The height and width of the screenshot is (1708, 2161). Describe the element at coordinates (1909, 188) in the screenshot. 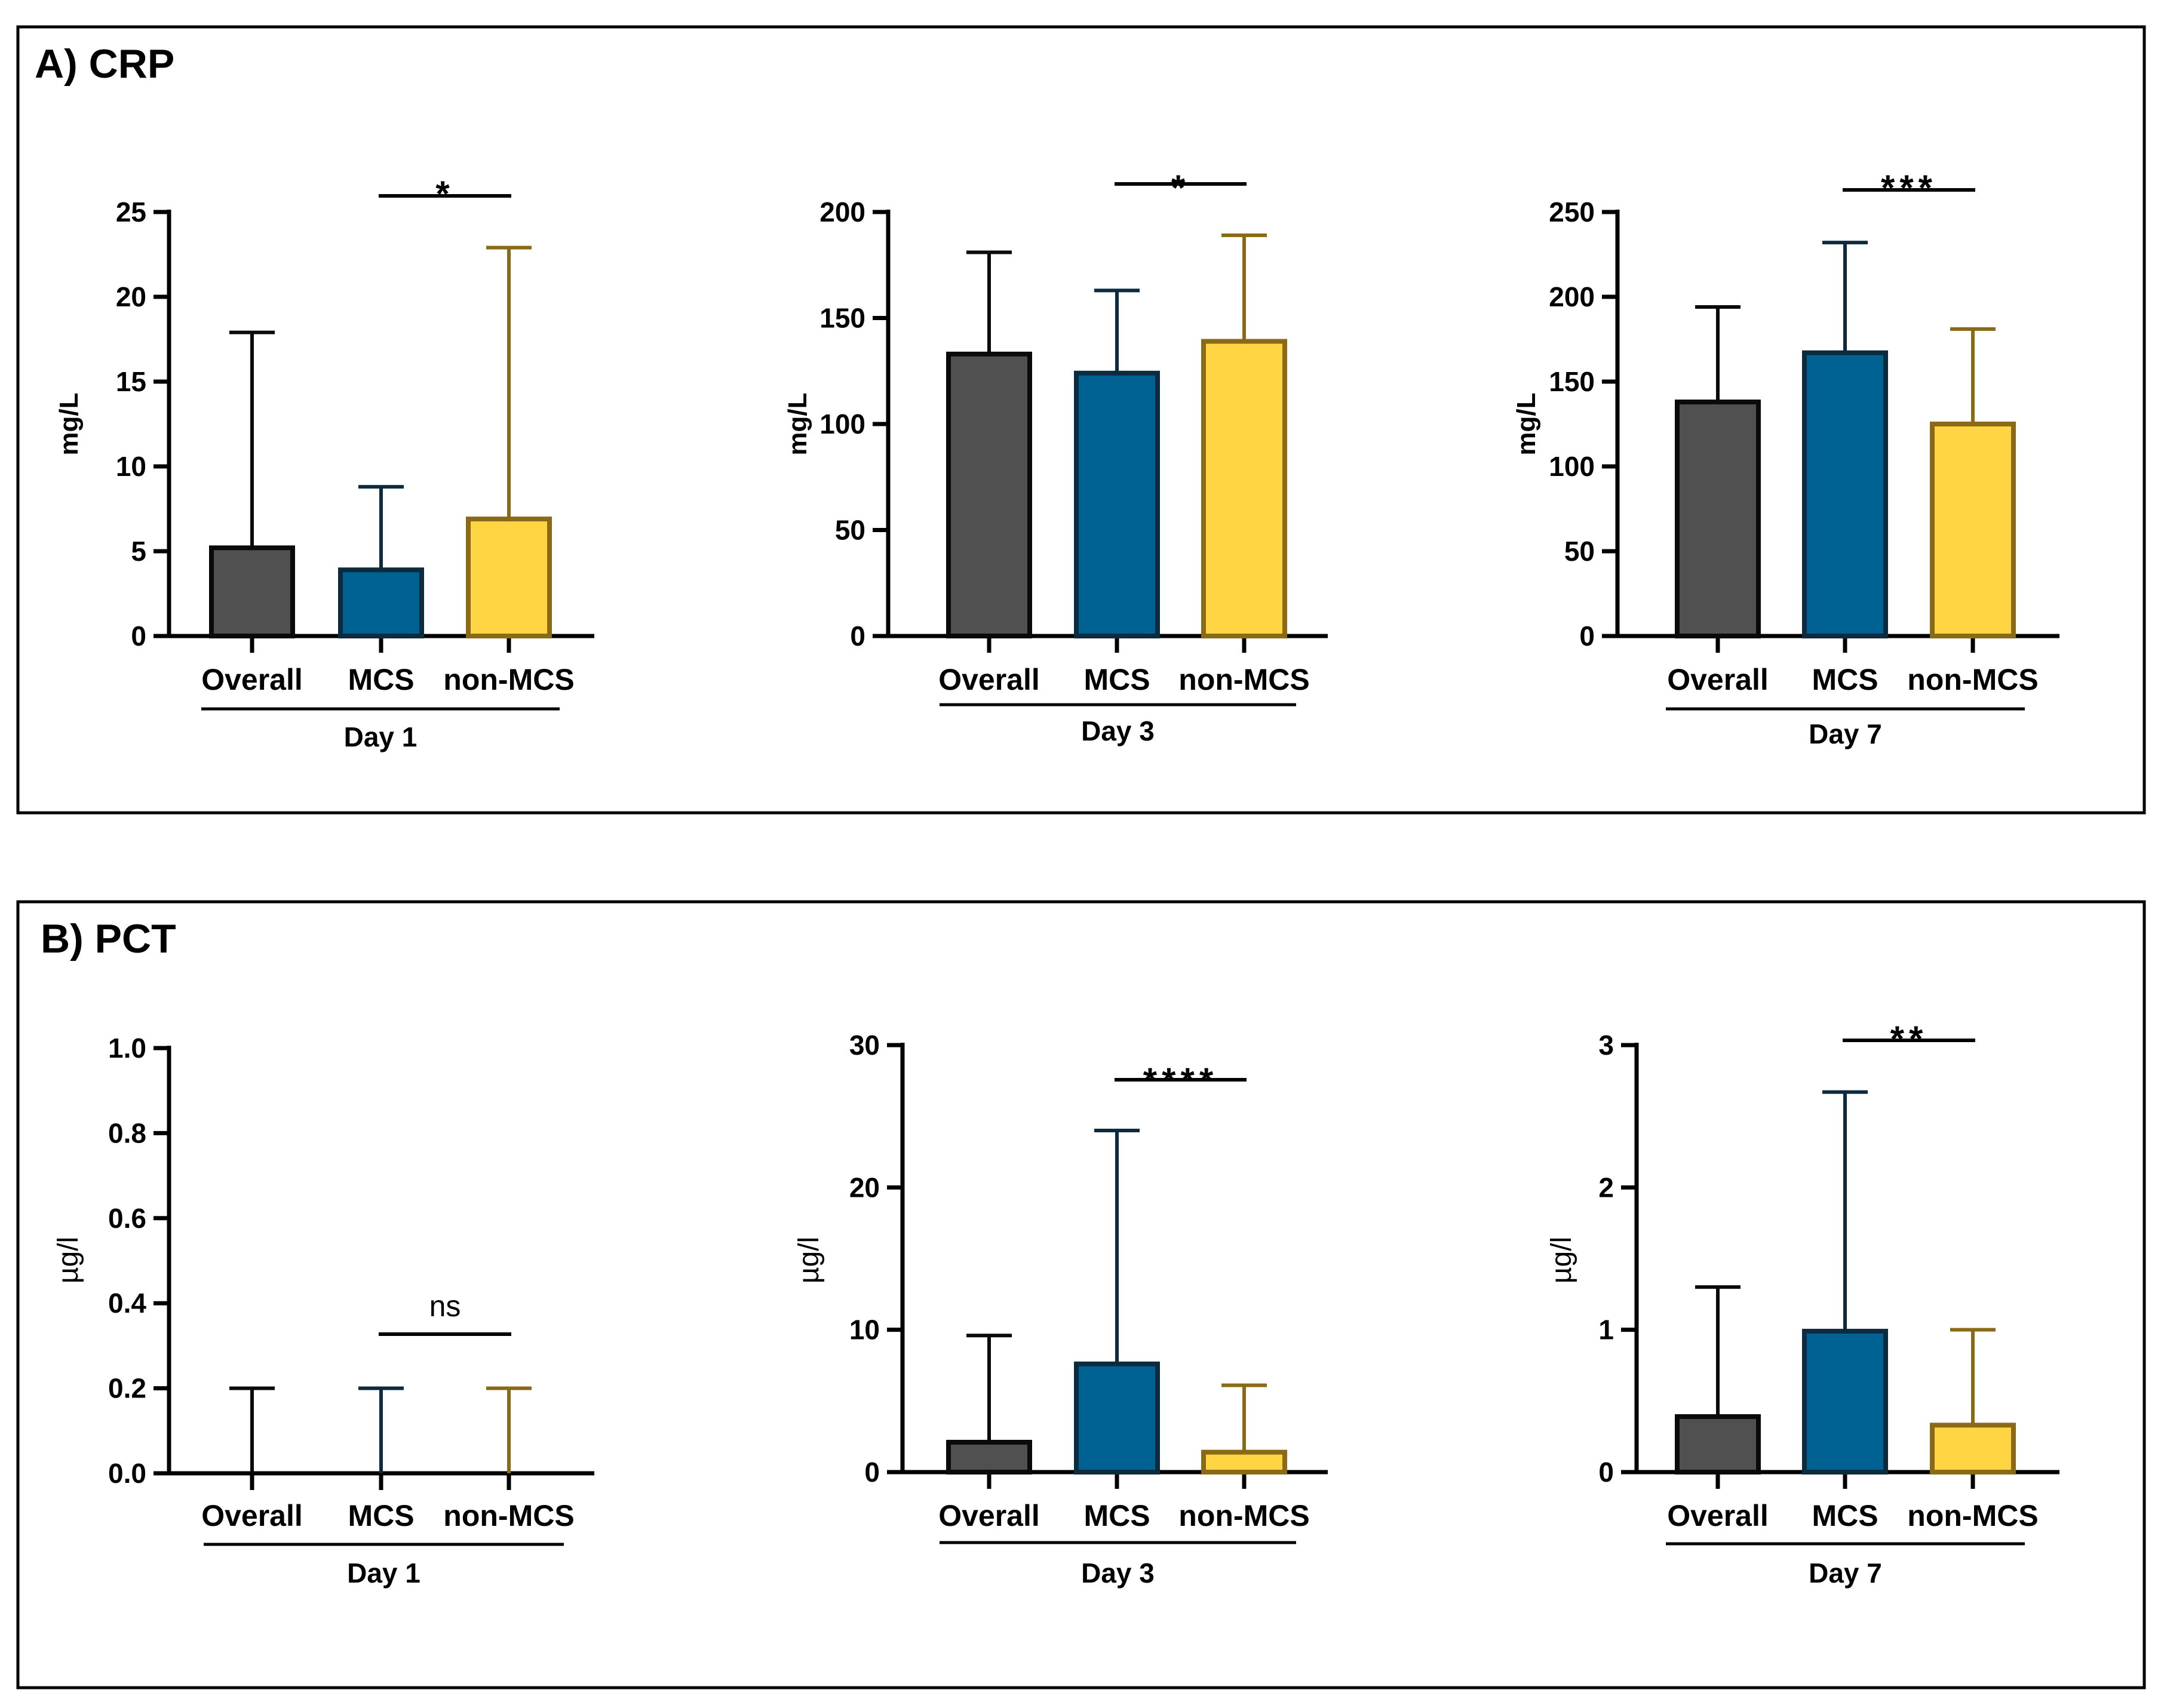

I see `significance-label: ***` at that location.